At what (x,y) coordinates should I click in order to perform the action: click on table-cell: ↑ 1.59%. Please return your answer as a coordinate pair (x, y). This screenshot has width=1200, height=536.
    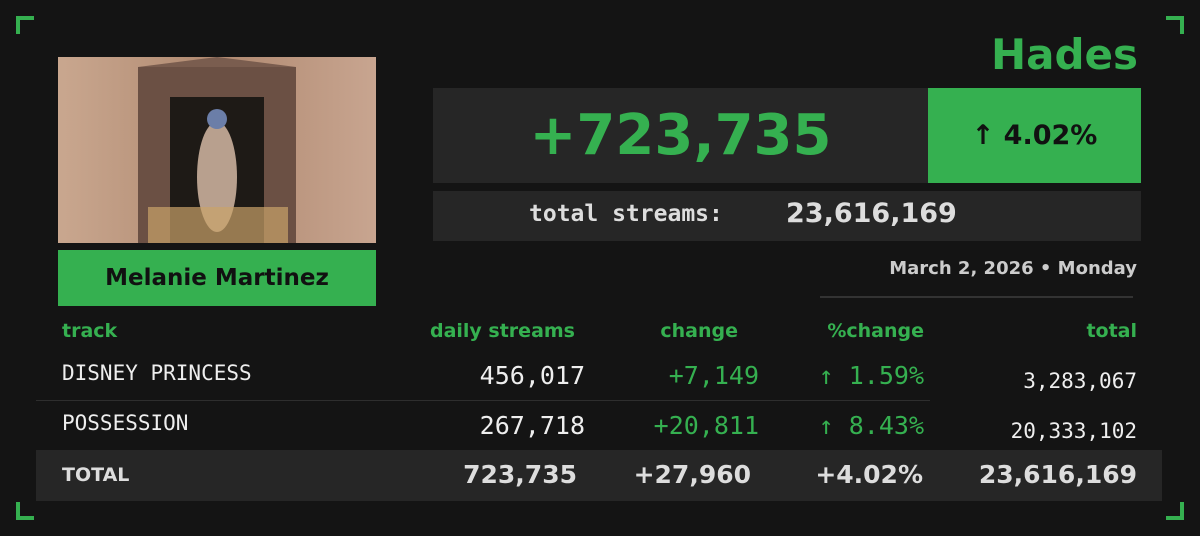
    Looking at the image, I should click on (871, 375).